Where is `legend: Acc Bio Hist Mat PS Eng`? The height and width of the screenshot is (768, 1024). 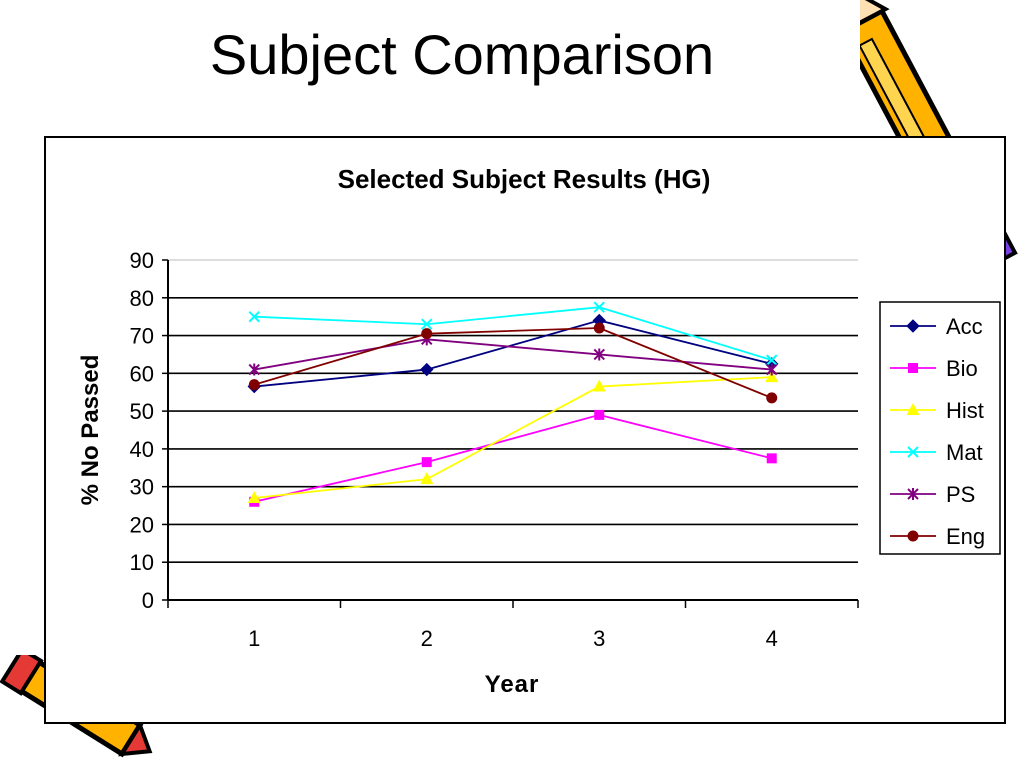 legend: Acc Bio Hist Mat PS Eng is located at coordinates (940, 428).